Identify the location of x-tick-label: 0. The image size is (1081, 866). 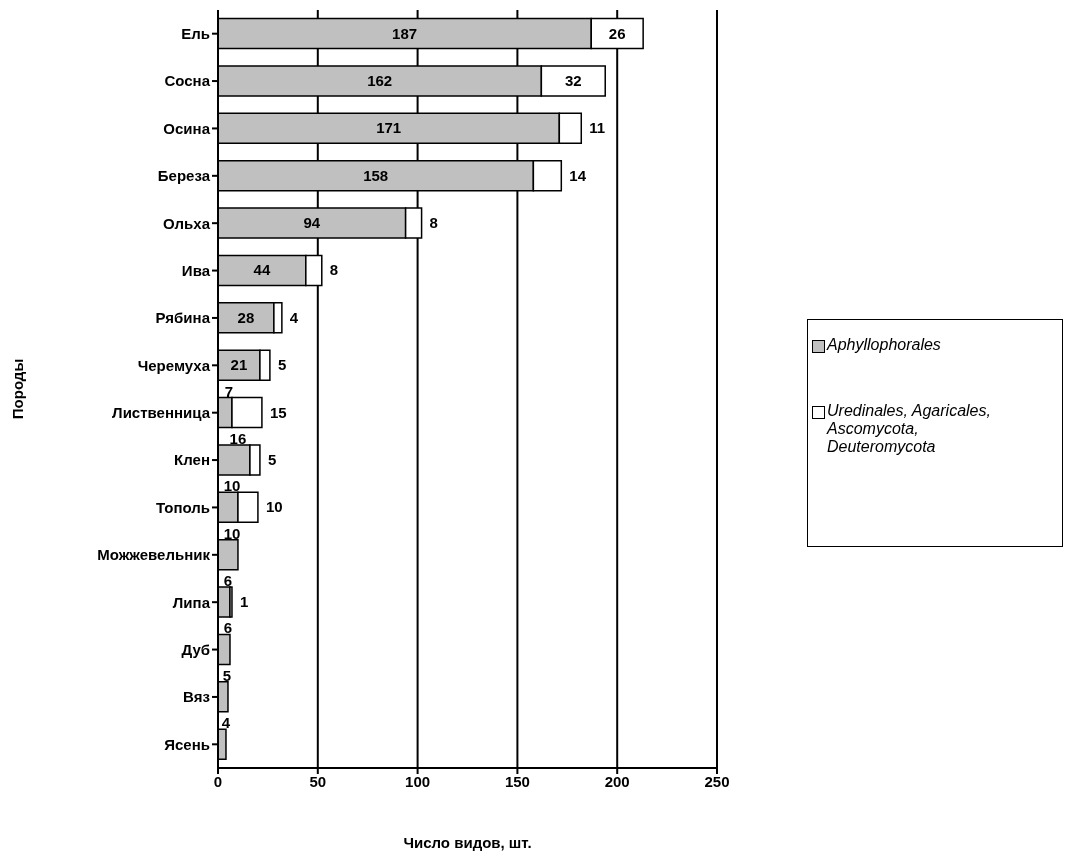
(218, 781).